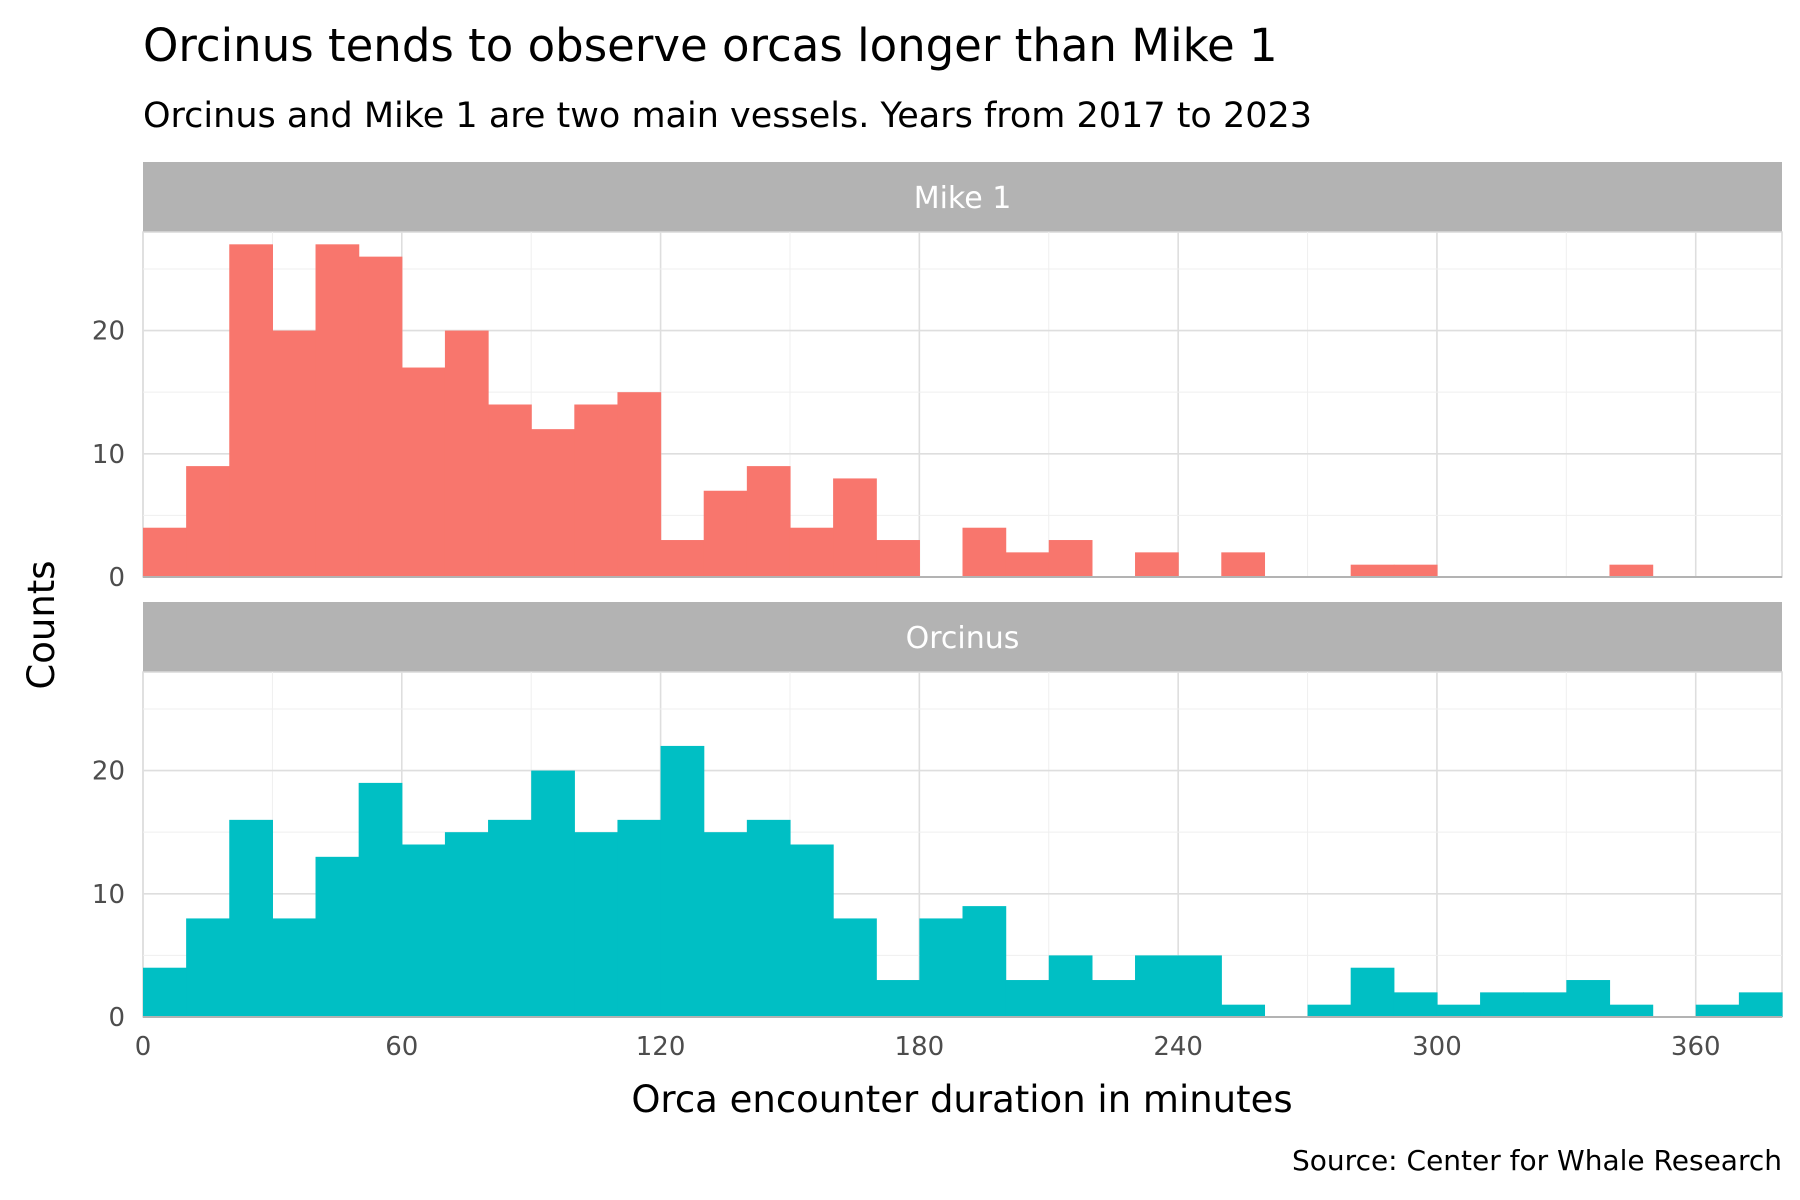 This screenshot has width=1800, height=1200. Describe the element at coordinates (1696, 1047) in the screenshot. I see `x-tick-label: 360` at that location.